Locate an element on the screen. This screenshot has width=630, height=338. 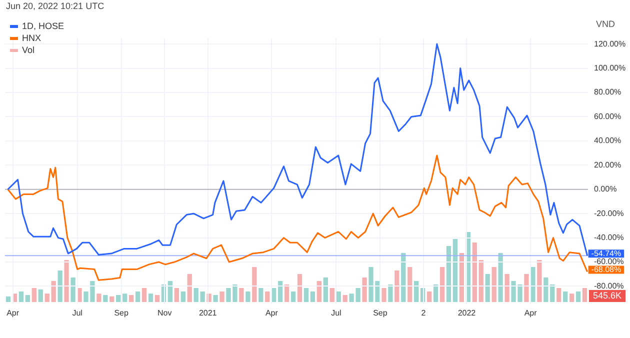
legend-label: 1D, HOSE is located at coordinates (42, 26).